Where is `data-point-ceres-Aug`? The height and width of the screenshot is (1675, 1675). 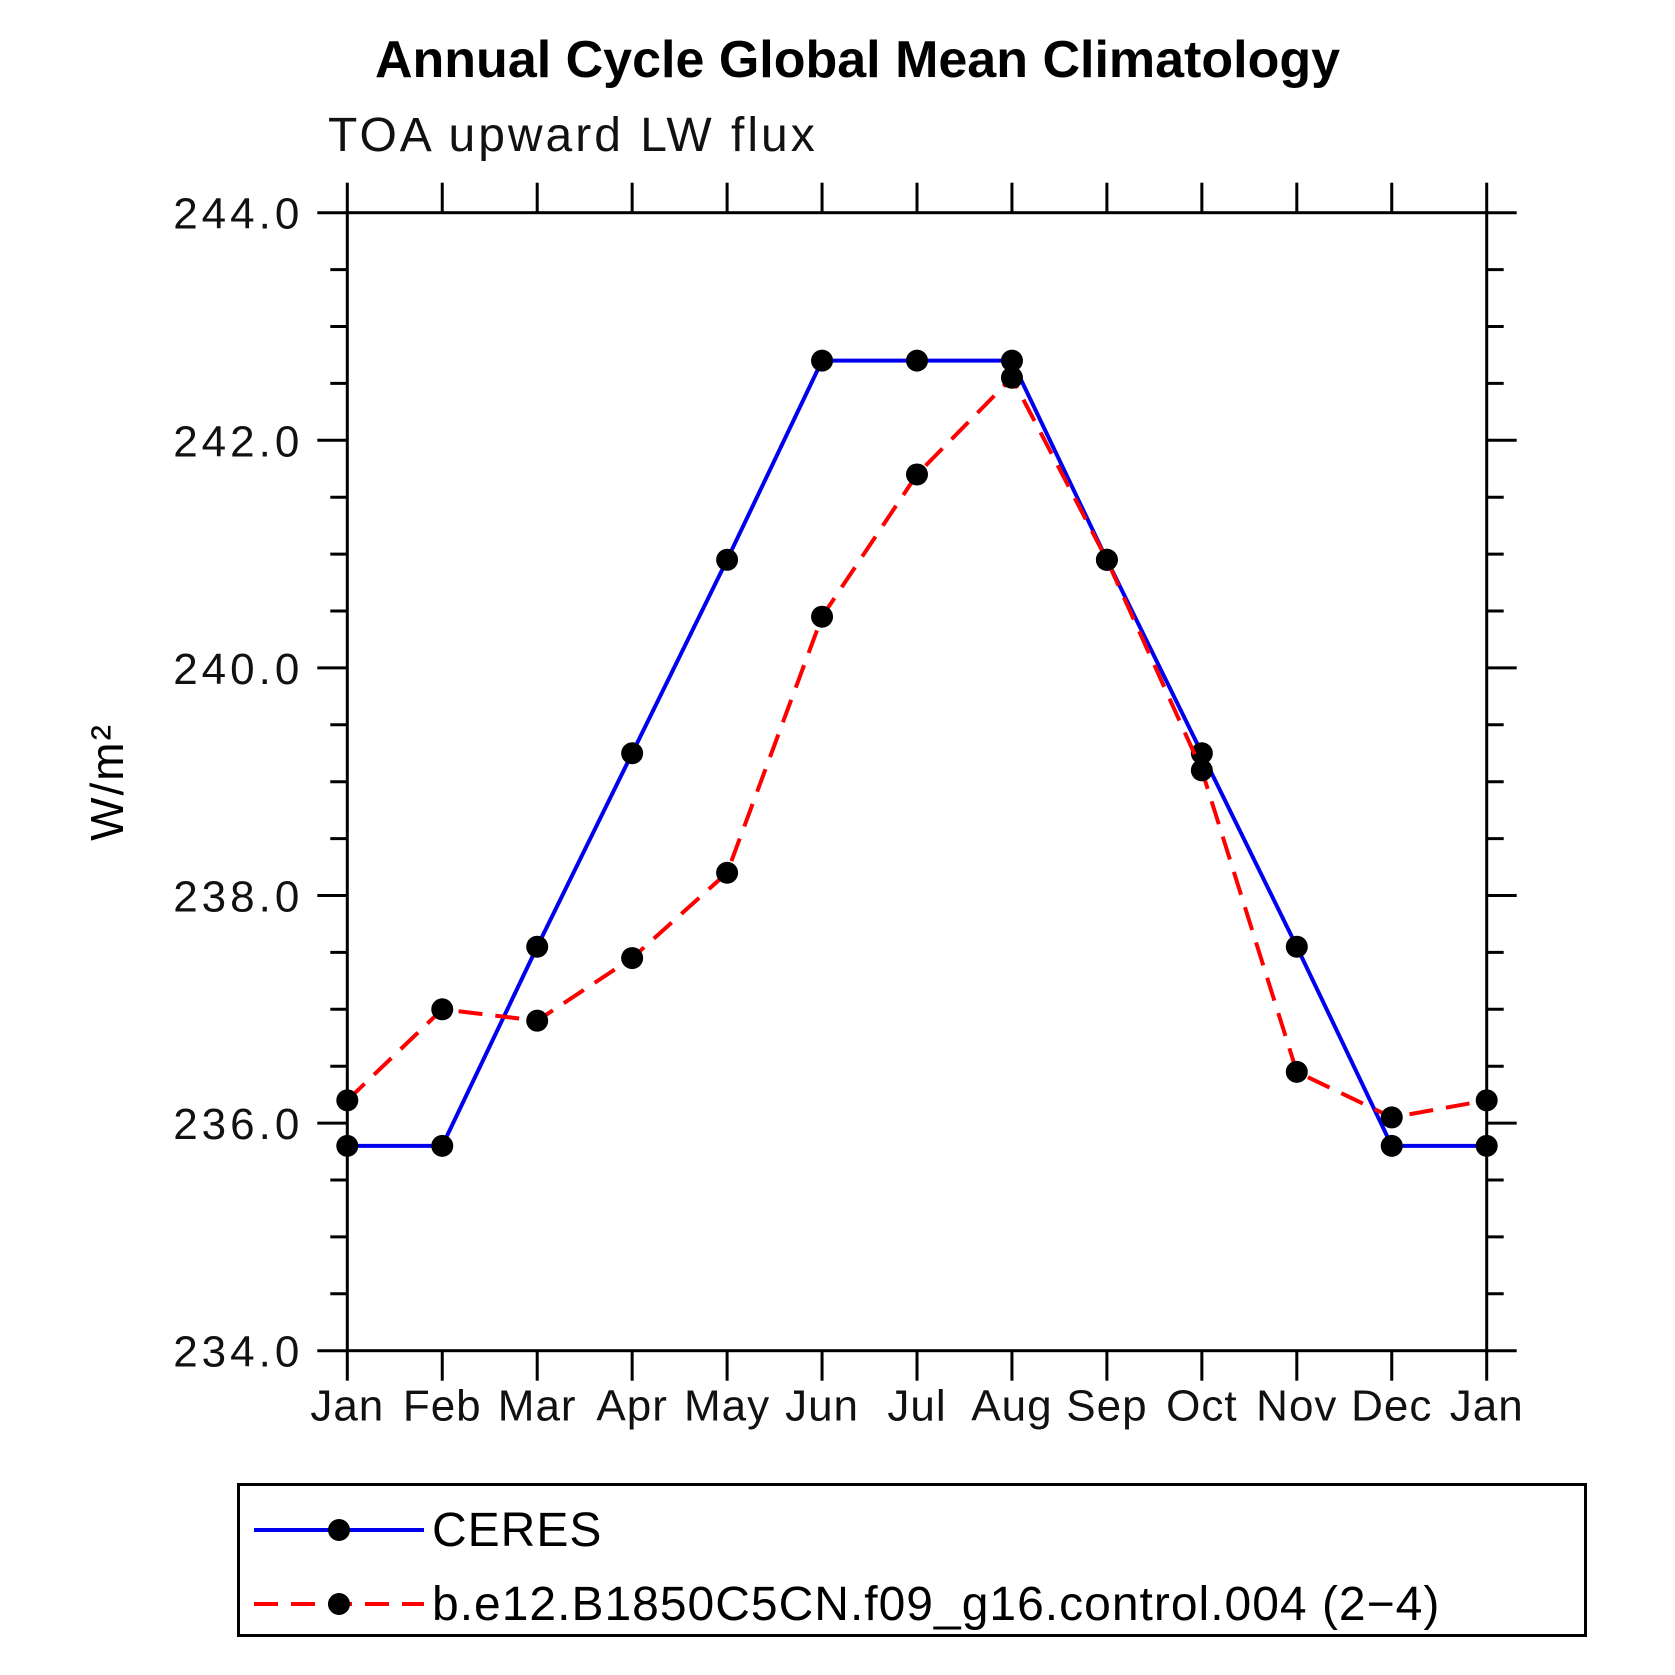 data-point-ceres-Aug is located at coordinates (1011, 360).